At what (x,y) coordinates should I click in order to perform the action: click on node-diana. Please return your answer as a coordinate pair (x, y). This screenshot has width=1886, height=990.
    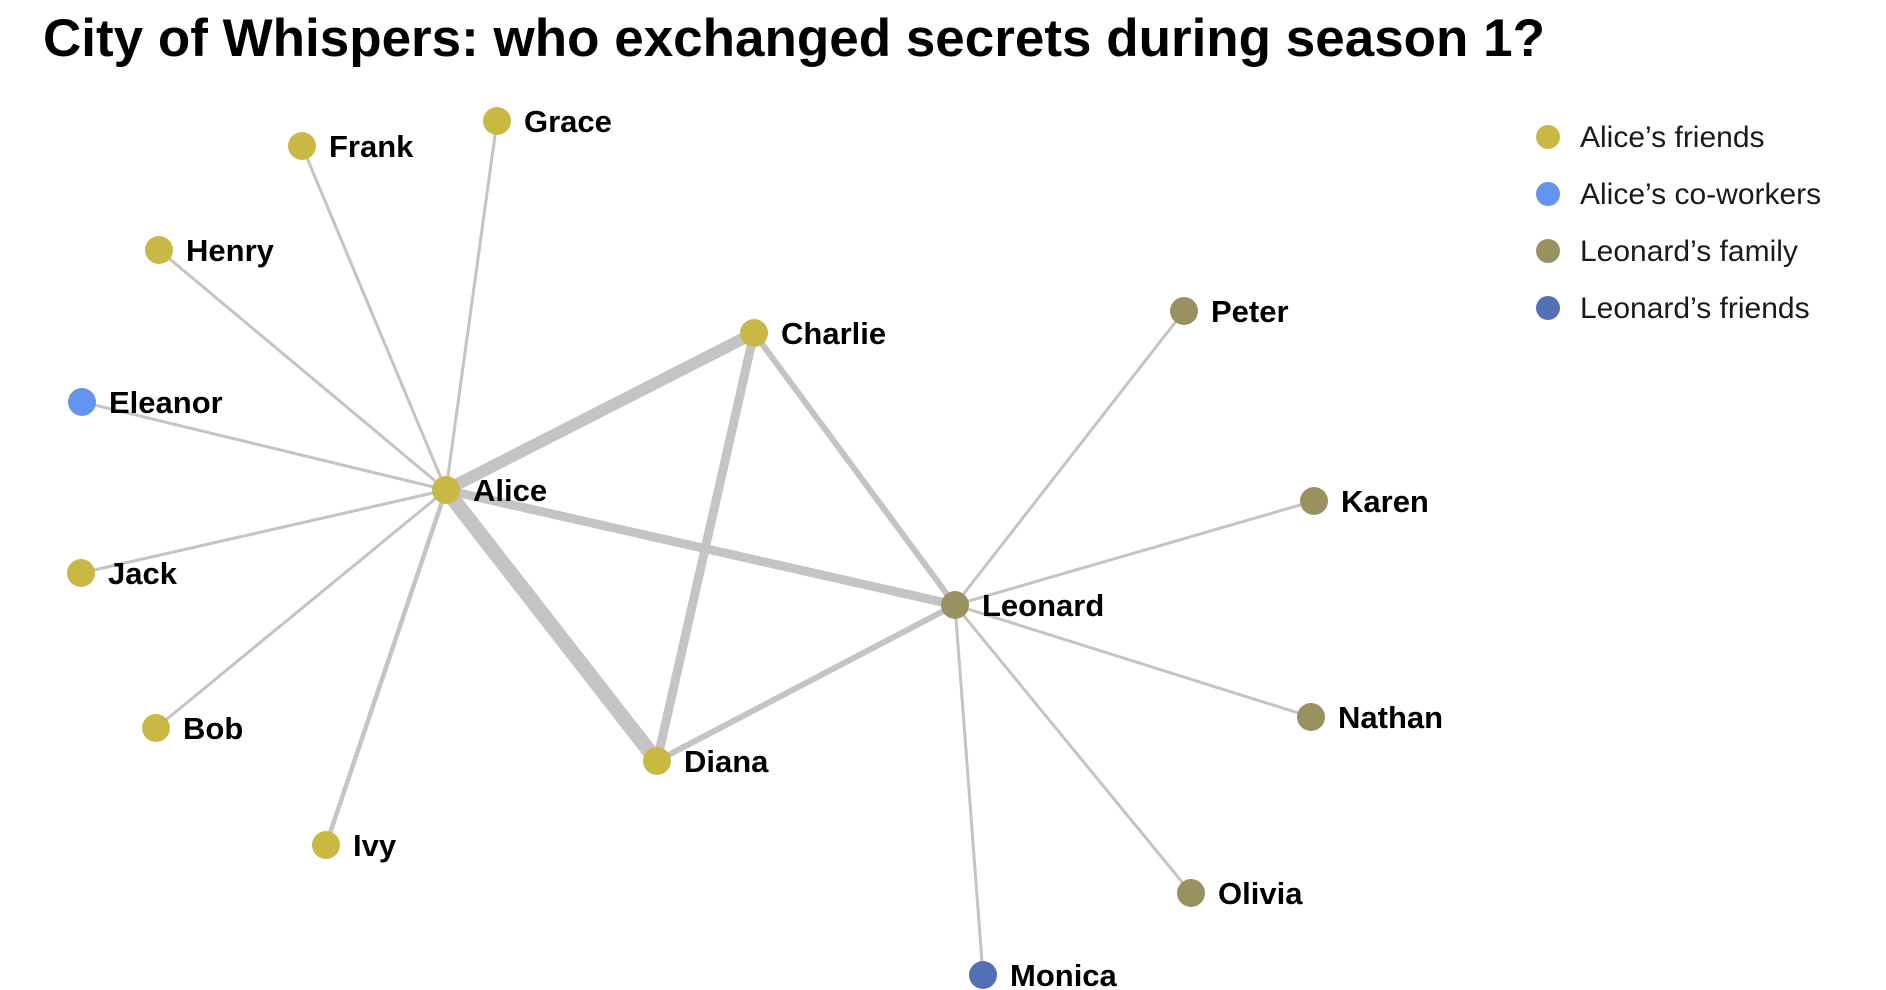
    Looking at the image, I should click on (657, 761).